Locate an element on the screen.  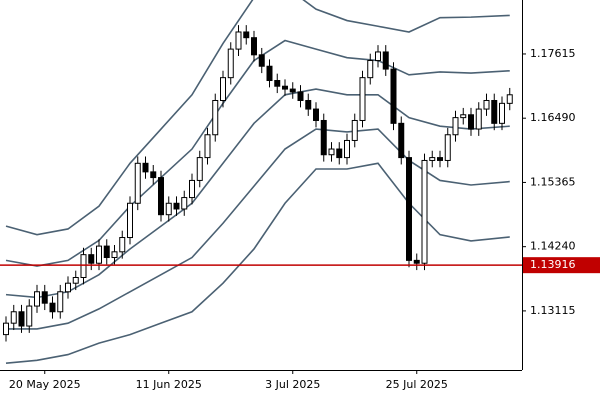
price-label-box is located at coordinates (561, 265).